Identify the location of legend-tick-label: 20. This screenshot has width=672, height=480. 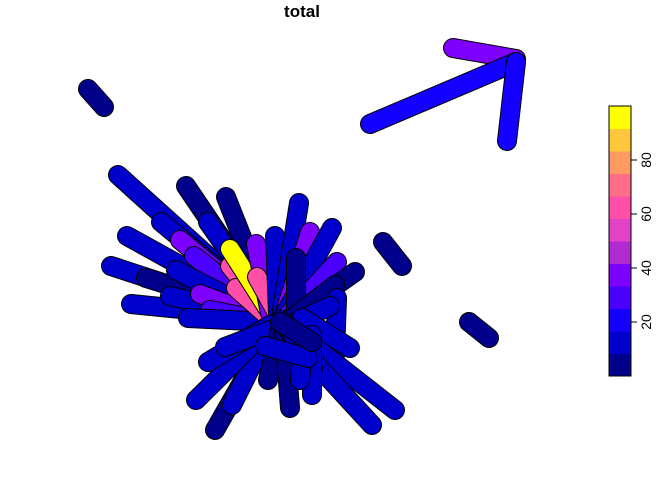
(646, 322).